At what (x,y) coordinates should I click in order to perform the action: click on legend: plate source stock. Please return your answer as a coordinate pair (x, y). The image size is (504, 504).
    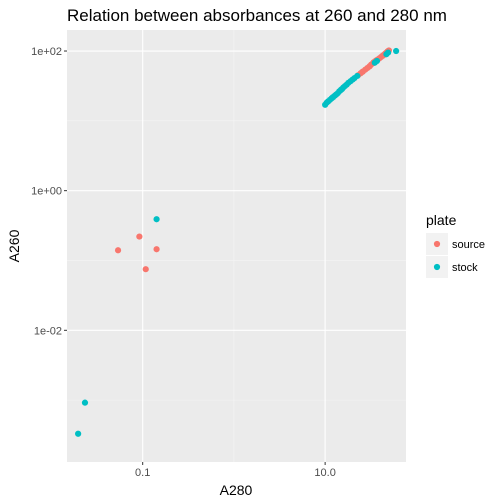
    Looking at the image, I should click on (455, 245).